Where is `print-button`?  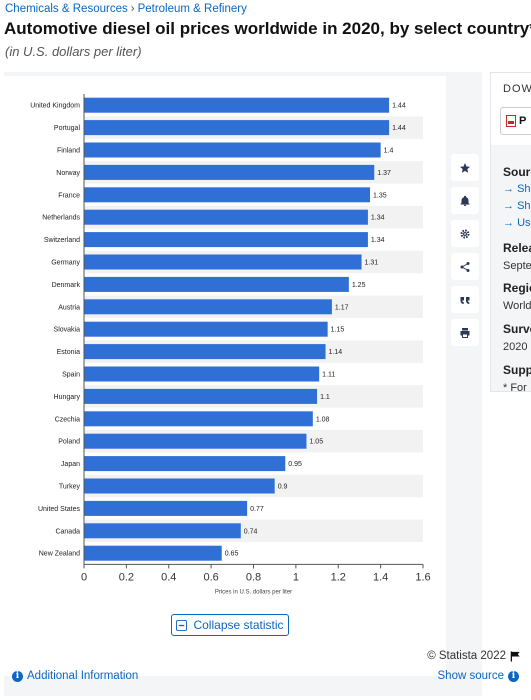
print-button is located at coordinates (465, 332).